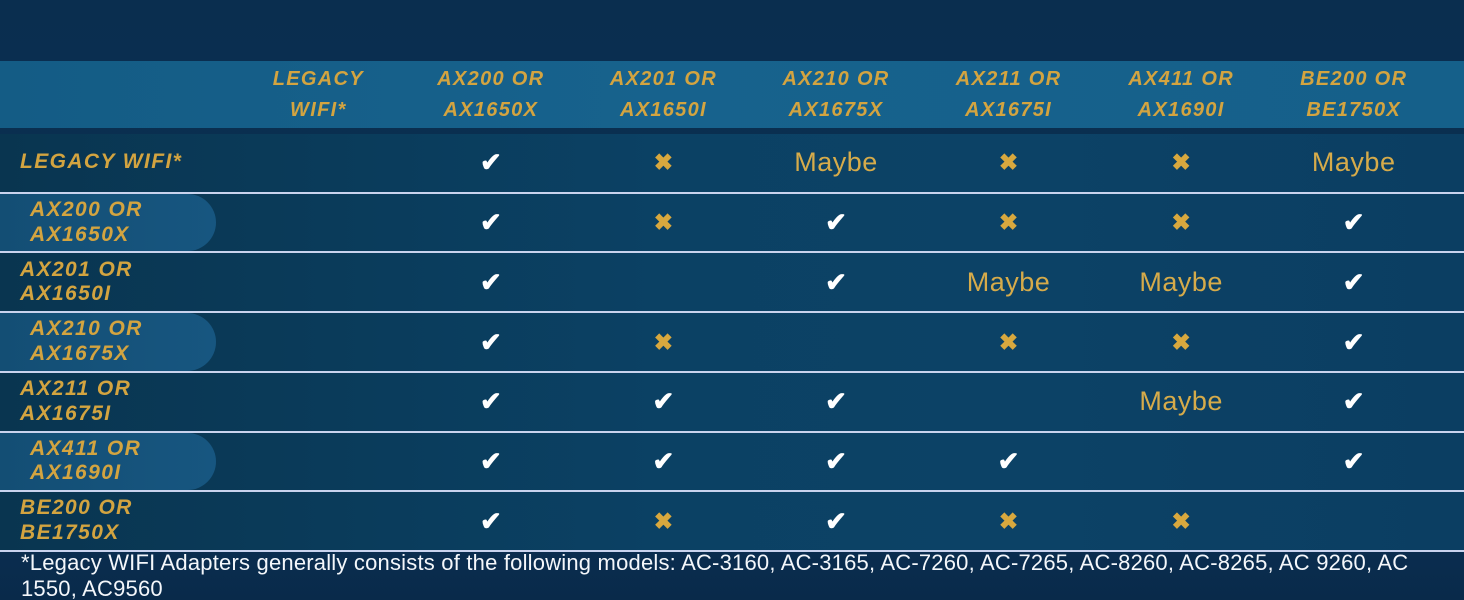 The width and height of the screenshot is (1464, 600). Describe the element at coordinates (318, 94) in the screenshot. I see `column-header-1: LEGACY WIFI*` at that location.